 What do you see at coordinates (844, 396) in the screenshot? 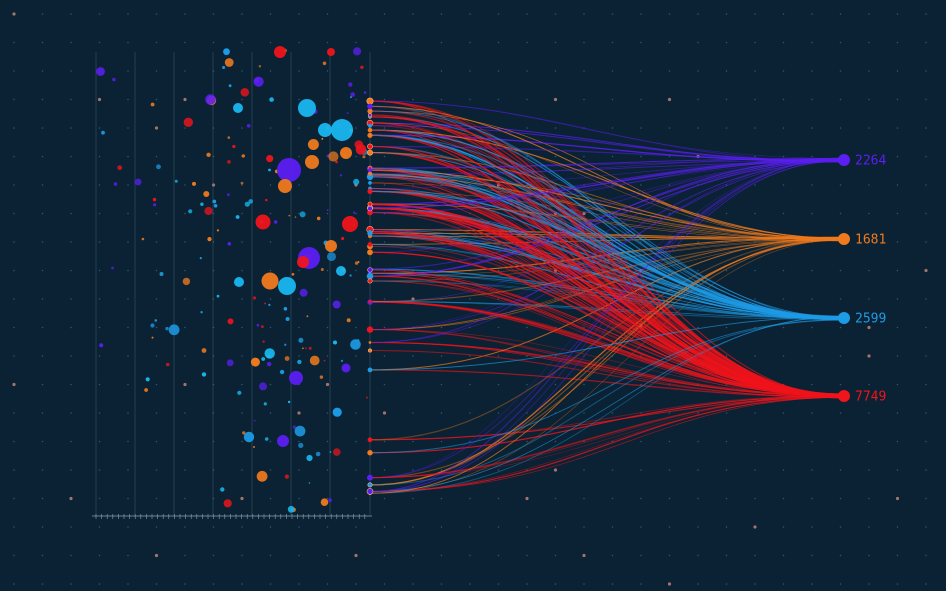
I see `target-node-red` at bounding box center [844, 396].